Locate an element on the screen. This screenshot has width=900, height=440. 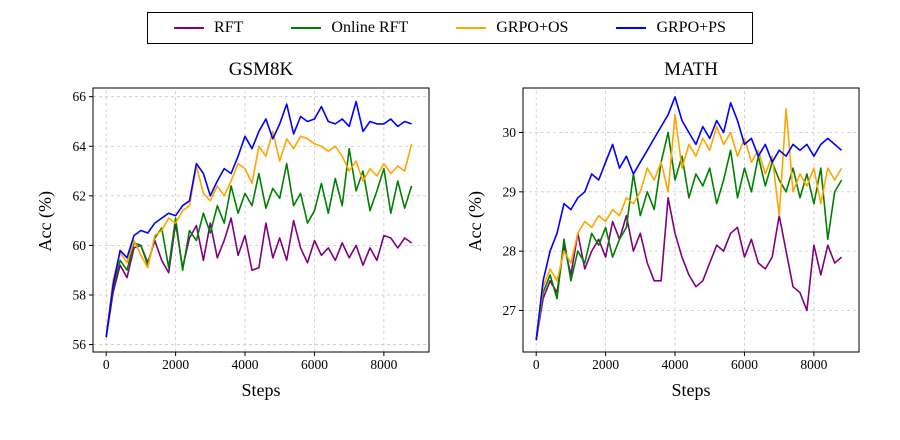
y-tick-label: 29 is located at coordinates (510, 191).